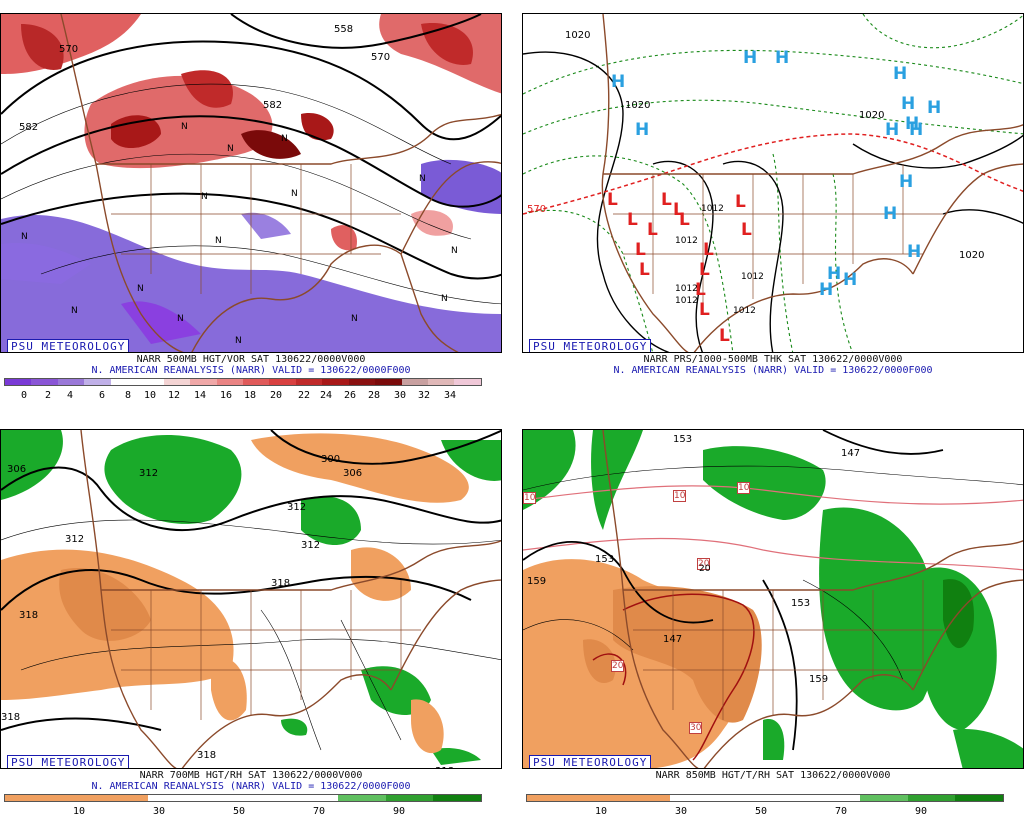 The height and width of the screenshot is (821, 1024). Describe the element at coordinates (851, 453) in the screenshot. I see `contour-label: 147` at that location.